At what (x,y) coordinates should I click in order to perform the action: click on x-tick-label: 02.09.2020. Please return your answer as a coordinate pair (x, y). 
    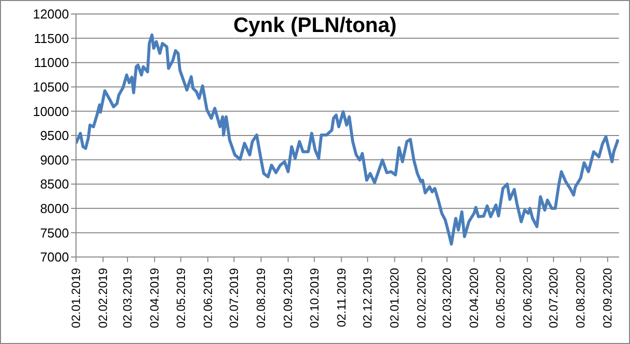
    Looking at the image, I should click on (607, 298).